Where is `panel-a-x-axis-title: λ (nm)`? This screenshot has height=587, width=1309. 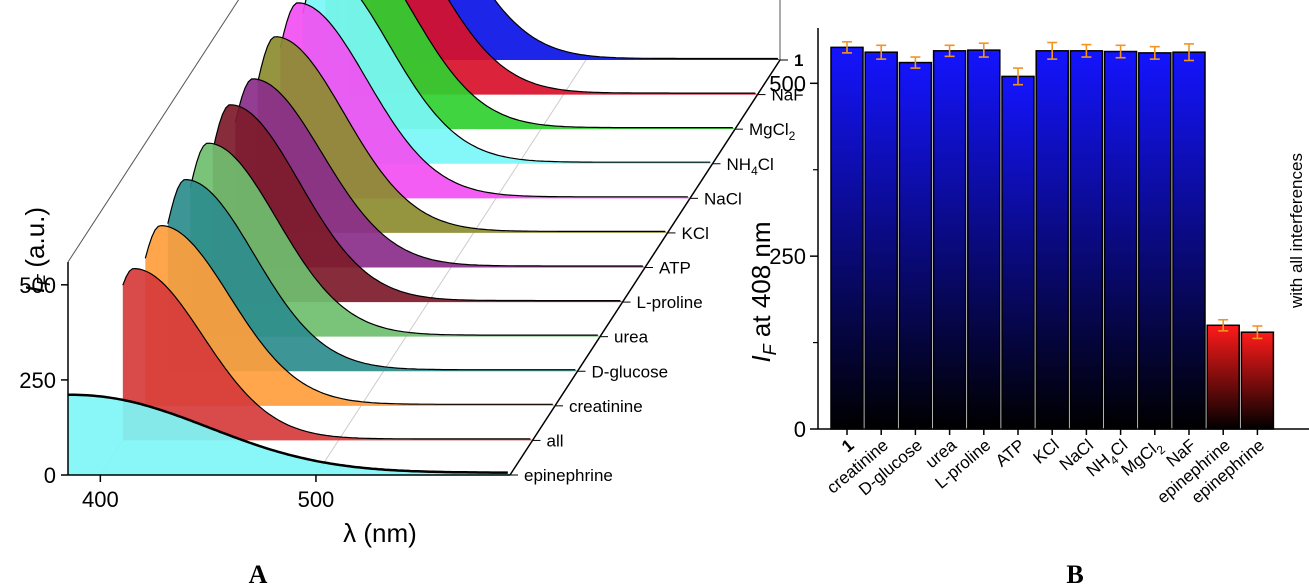 panel-a-x-axis-title: λ (nm) is located at coordinates (380, 533).